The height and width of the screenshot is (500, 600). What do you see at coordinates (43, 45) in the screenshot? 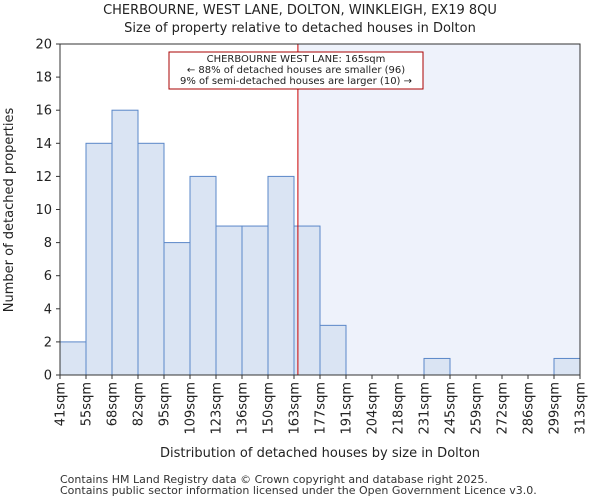
I see `y-tick-label-10: 20` at bounding box center [43, 45].